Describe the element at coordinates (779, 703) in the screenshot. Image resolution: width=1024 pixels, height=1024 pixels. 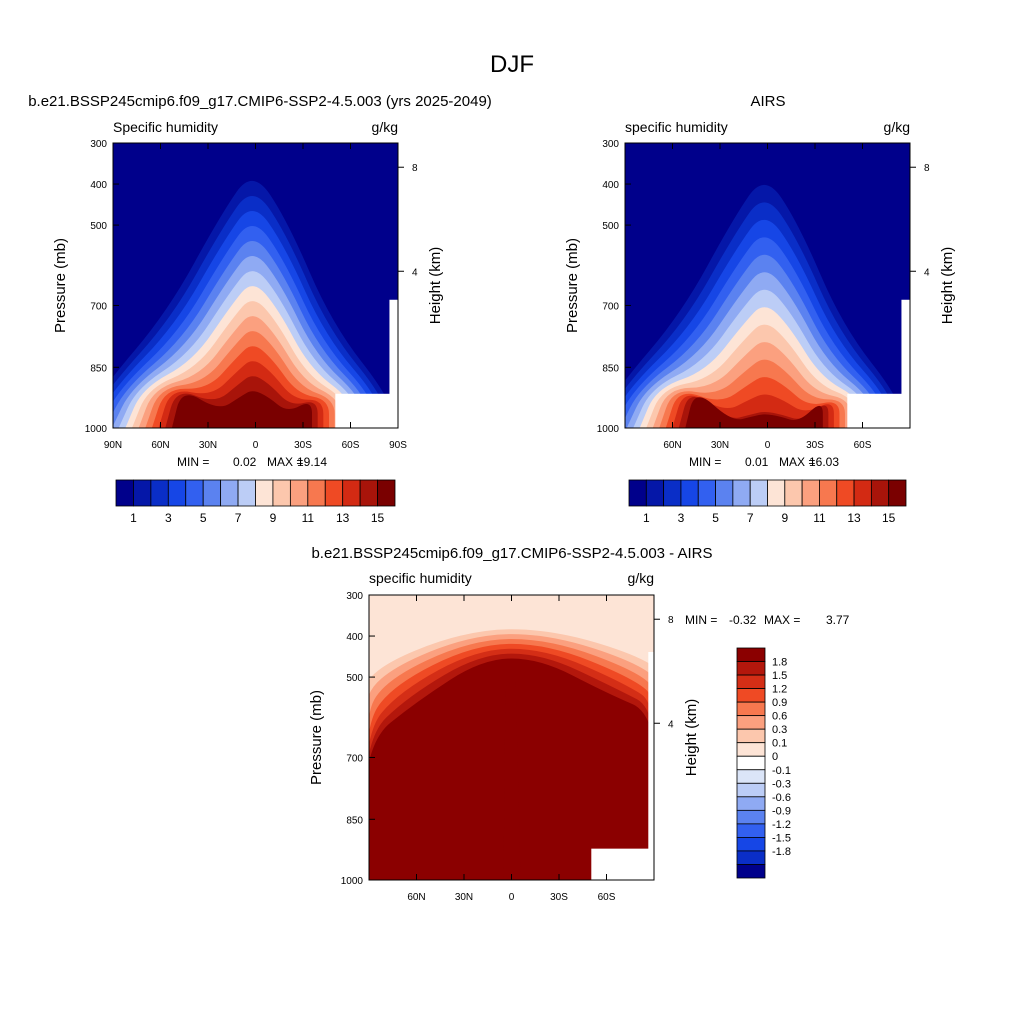
I see `colorbar-label: 0.9` at that location.